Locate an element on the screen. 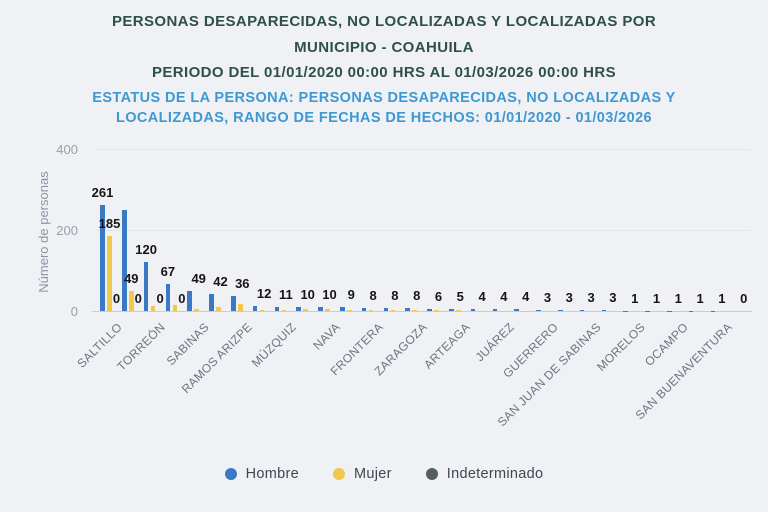 This screenshot has width=768, height=512. y-axis-tick-0: 0 is located at coordinates (74, 311).